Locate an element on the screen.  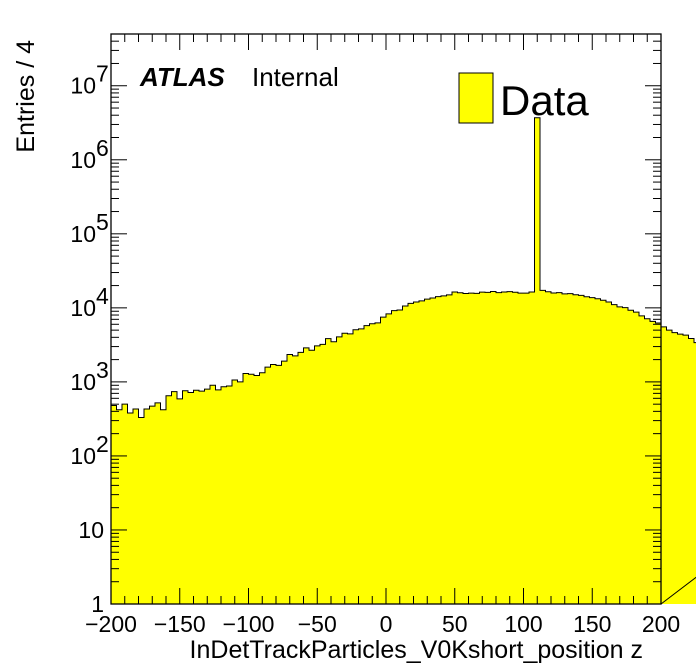
y-tick-label-exponent: 2 is located at coordinates (102, 444).